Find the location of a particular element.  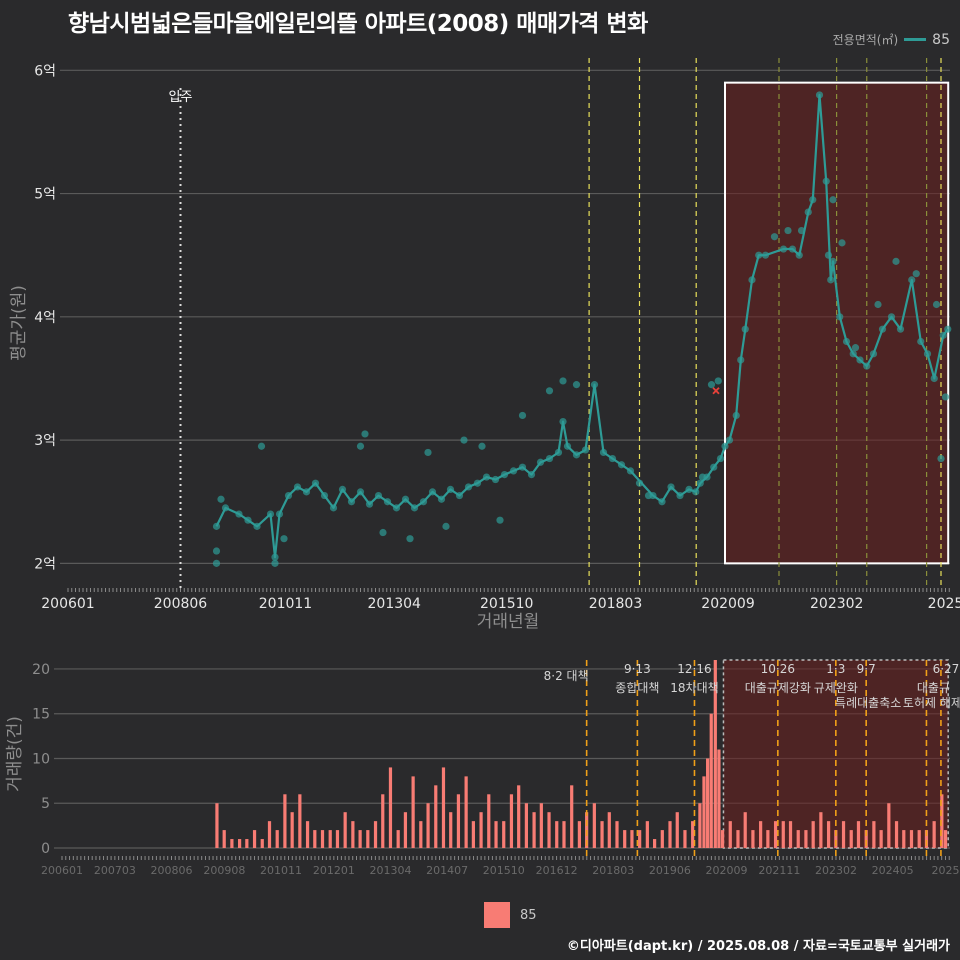

annotation-text: 규제완화 is located at coordinates (836, 688).